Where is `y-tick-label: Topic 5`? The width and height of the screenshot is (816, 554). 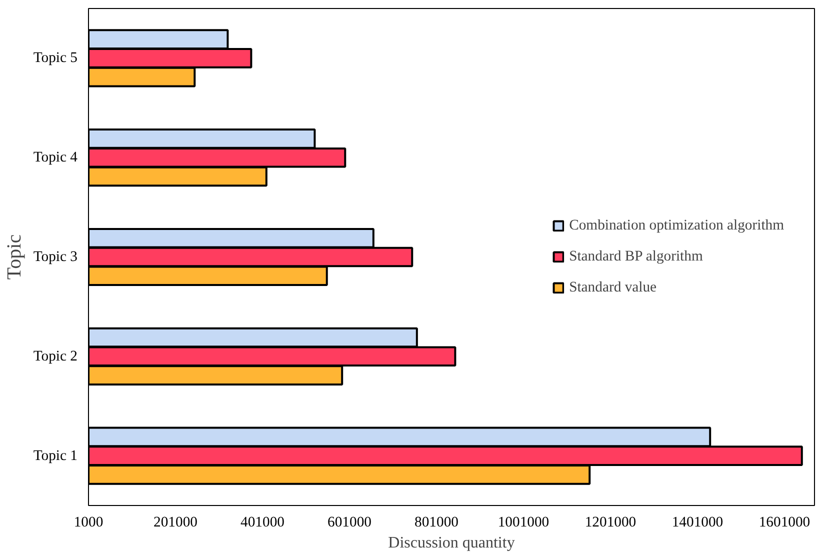
y-tick-label: Topic 5 is located at coordinates (55, 58).